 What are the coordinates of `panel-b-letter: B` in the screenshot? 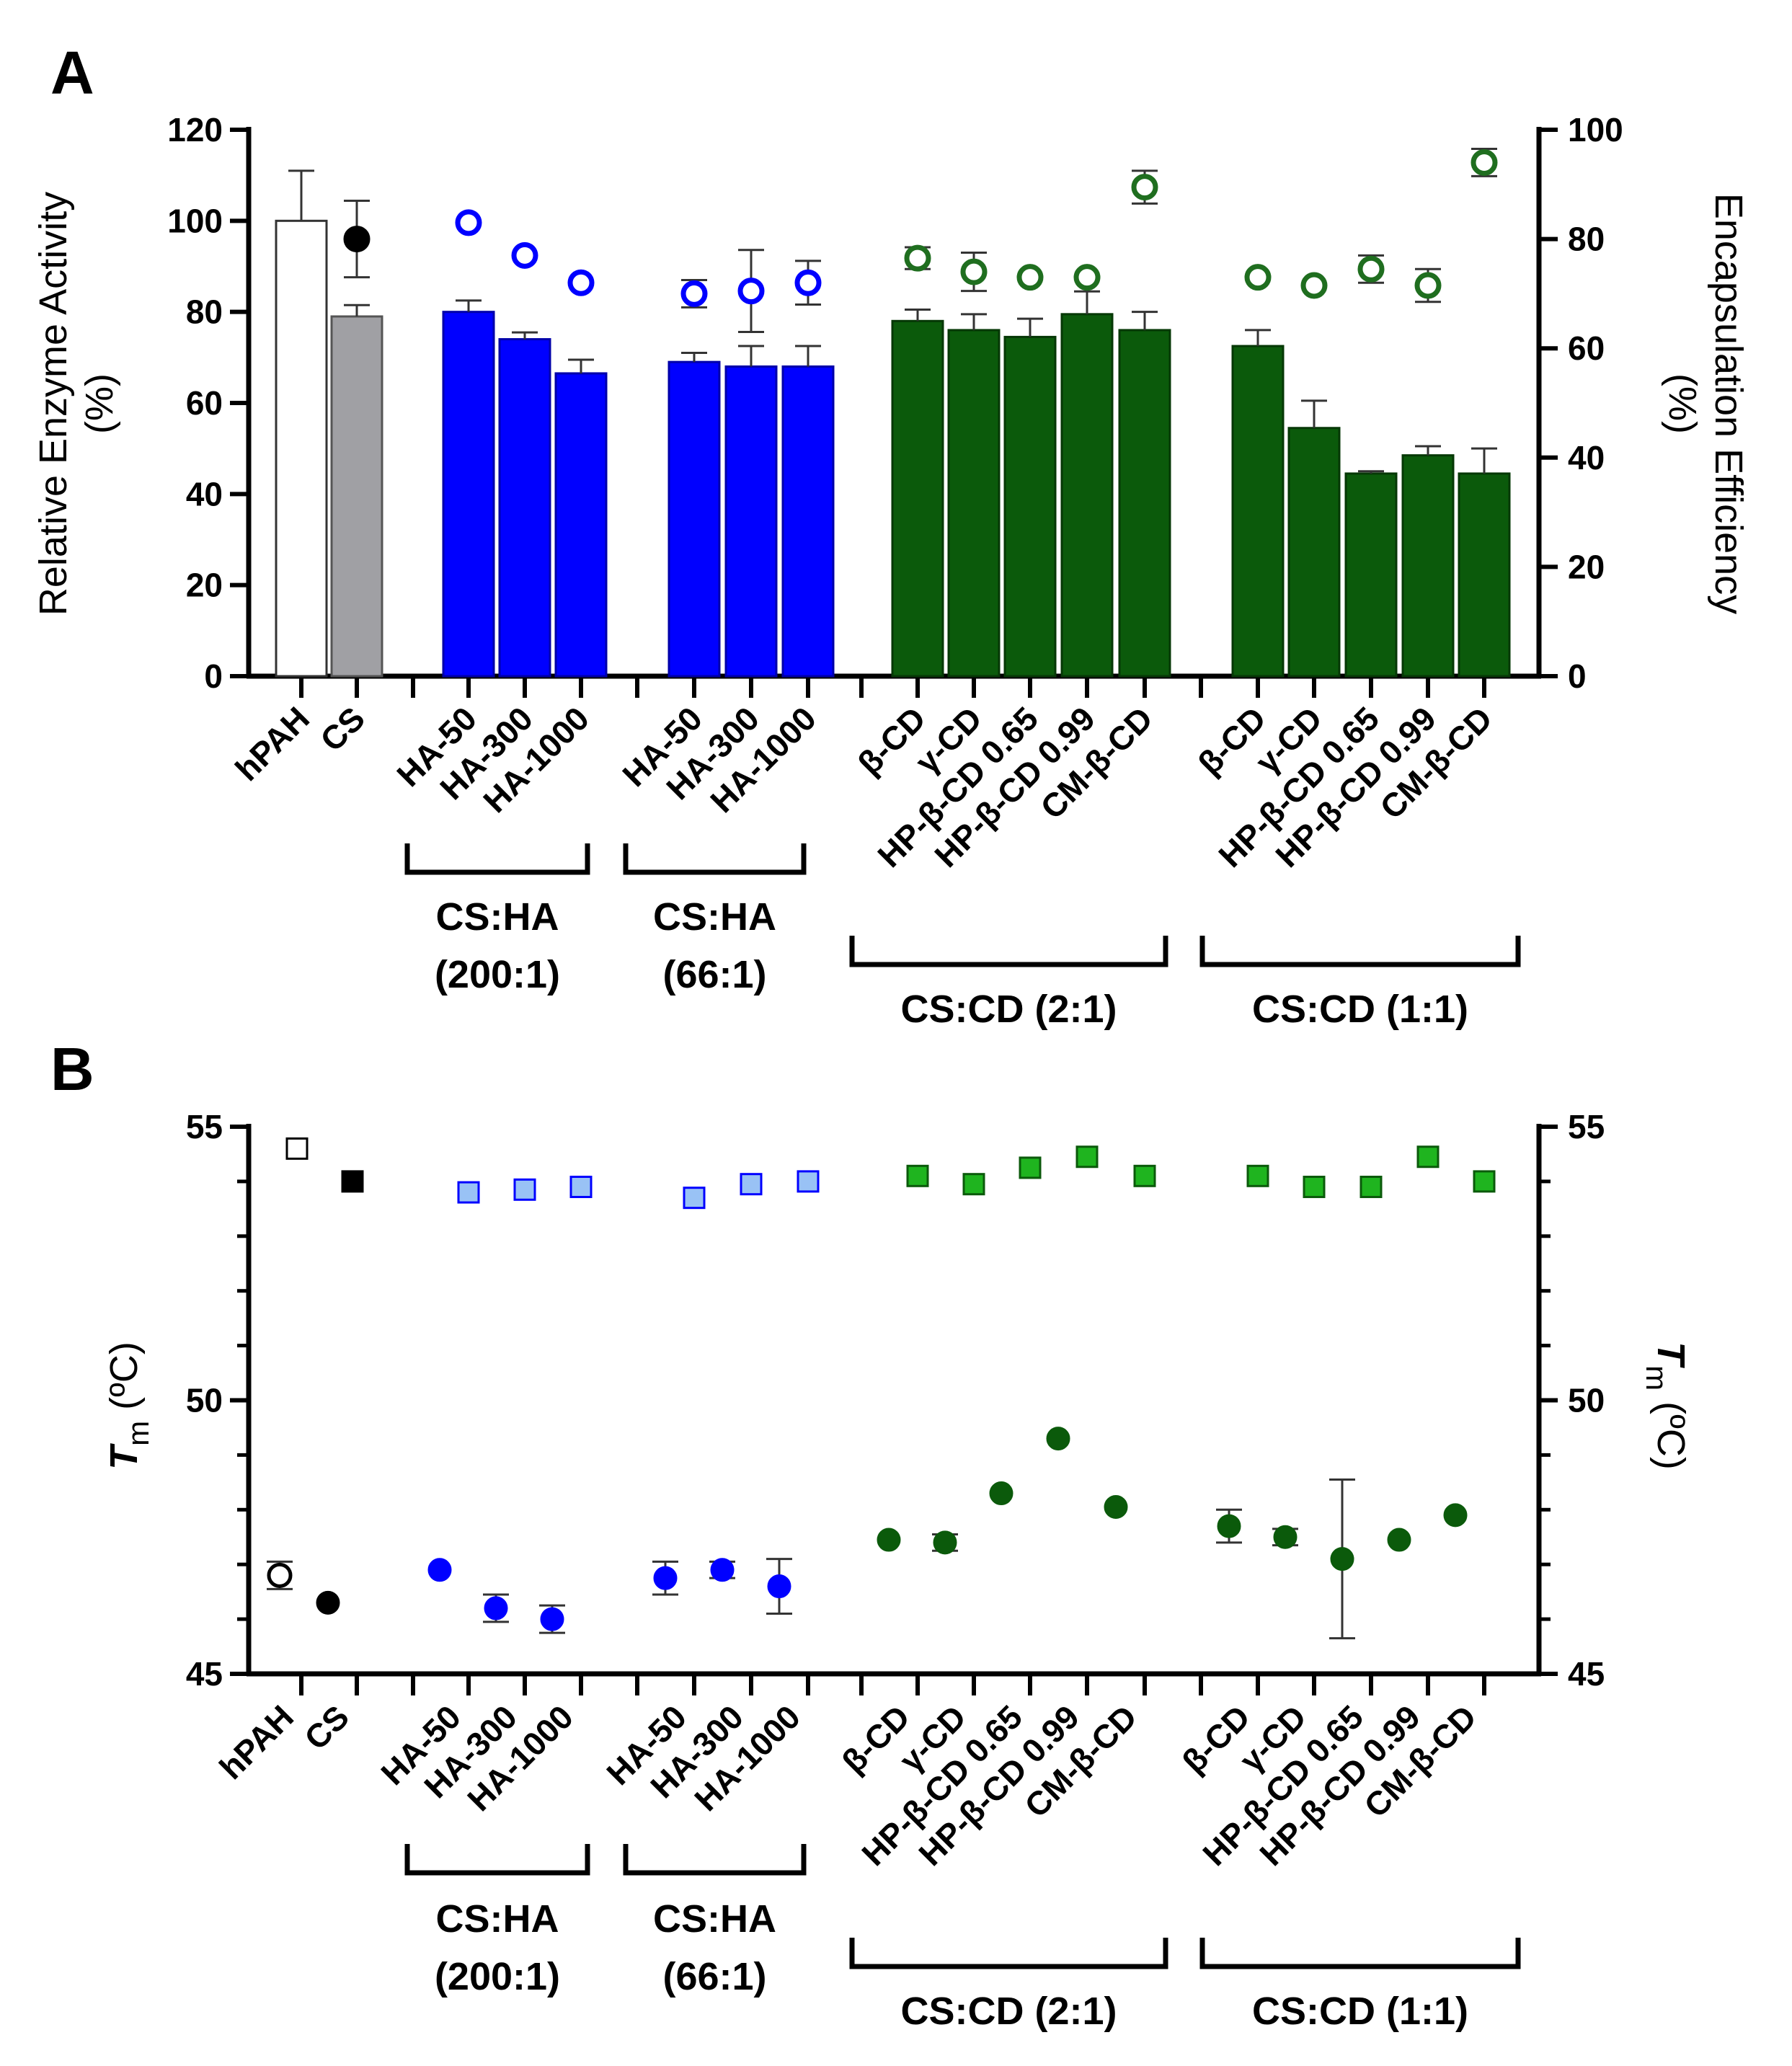 It's located at (72, 1069).